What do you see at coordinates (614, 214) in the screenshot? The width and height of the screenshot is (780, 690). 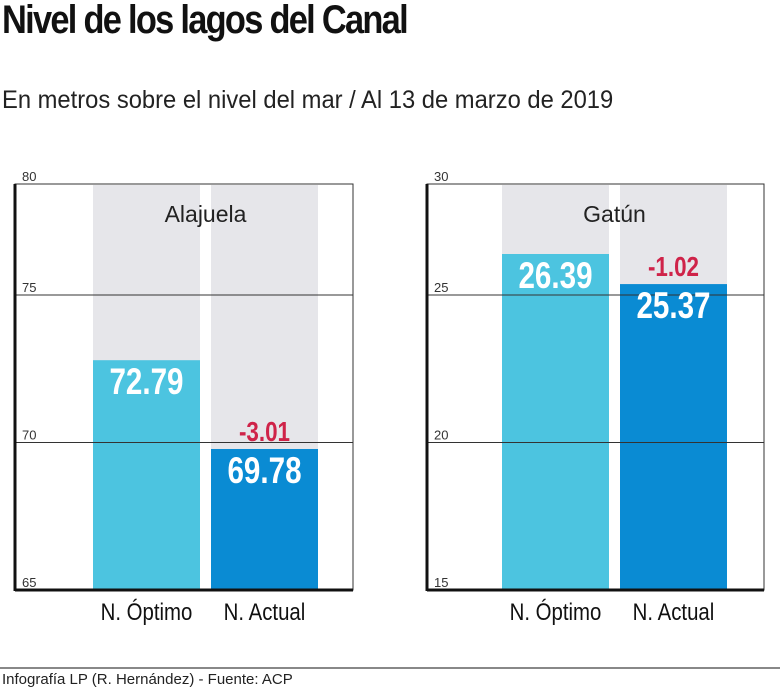 I see `lake-title: Gatún` at bounding box center [614, 214].